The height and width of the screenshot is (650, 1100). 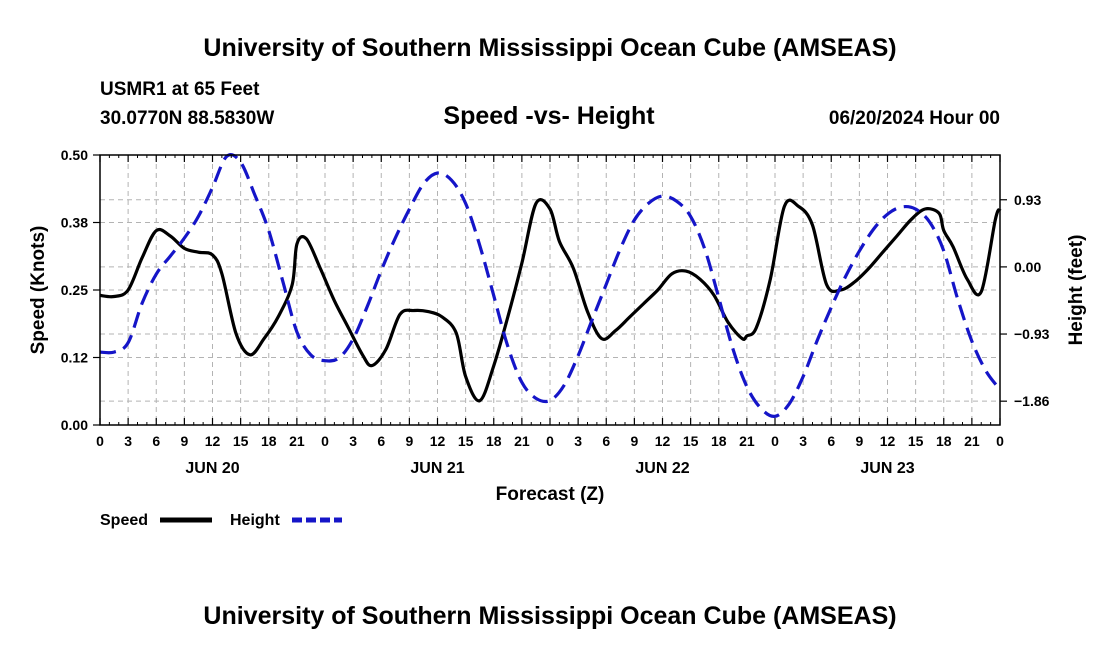 What do you see at coordinates (74, 425) in the screenshot?
I see `y-tick-label: 0.00` at bounding box center [74, 425].